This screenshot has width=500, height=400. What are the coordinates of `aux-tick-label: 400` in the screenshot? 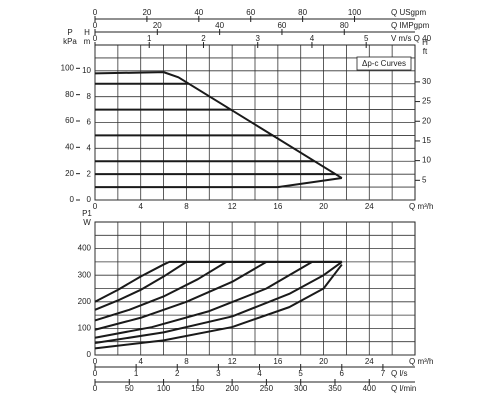 It's located at (370, 388).